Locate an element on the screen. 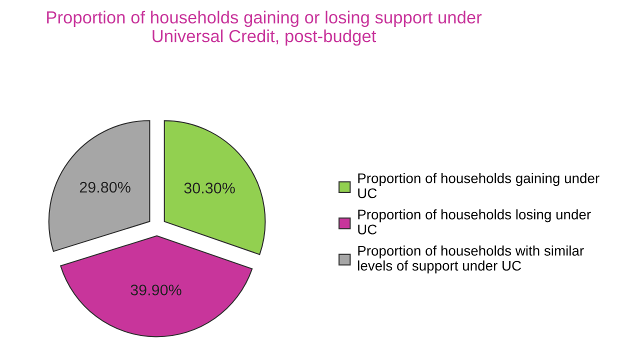  legend-label: Proportion of households gaining under UC is located at coordinates (479, 185).